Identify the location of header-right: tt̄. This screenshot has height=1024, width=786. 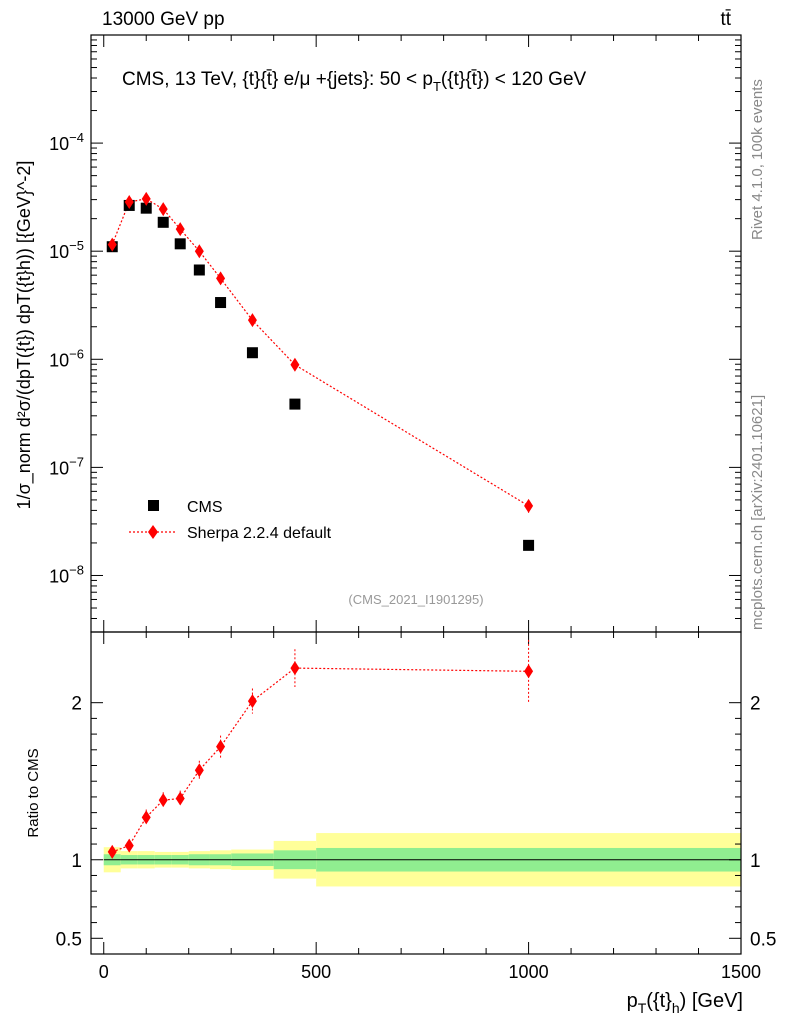
(725, 19).